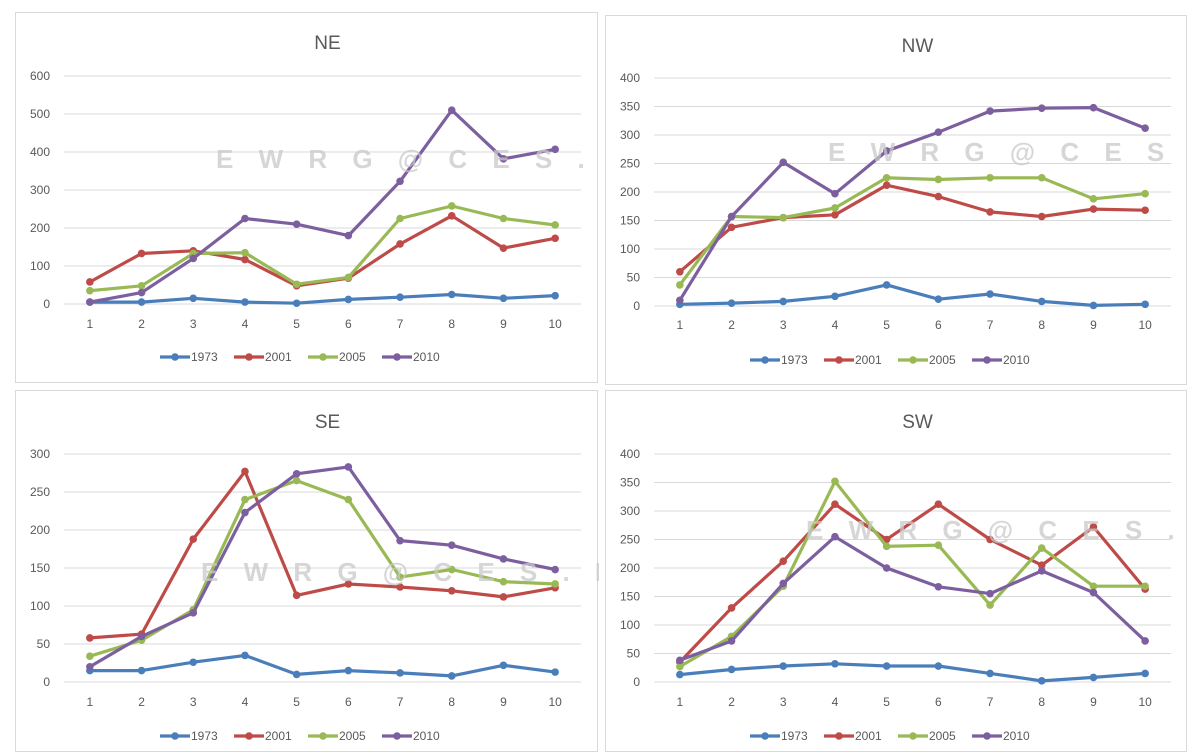 The image size is (1203, 753). I want to click on x-tick-label: 9, so click(503, 324).